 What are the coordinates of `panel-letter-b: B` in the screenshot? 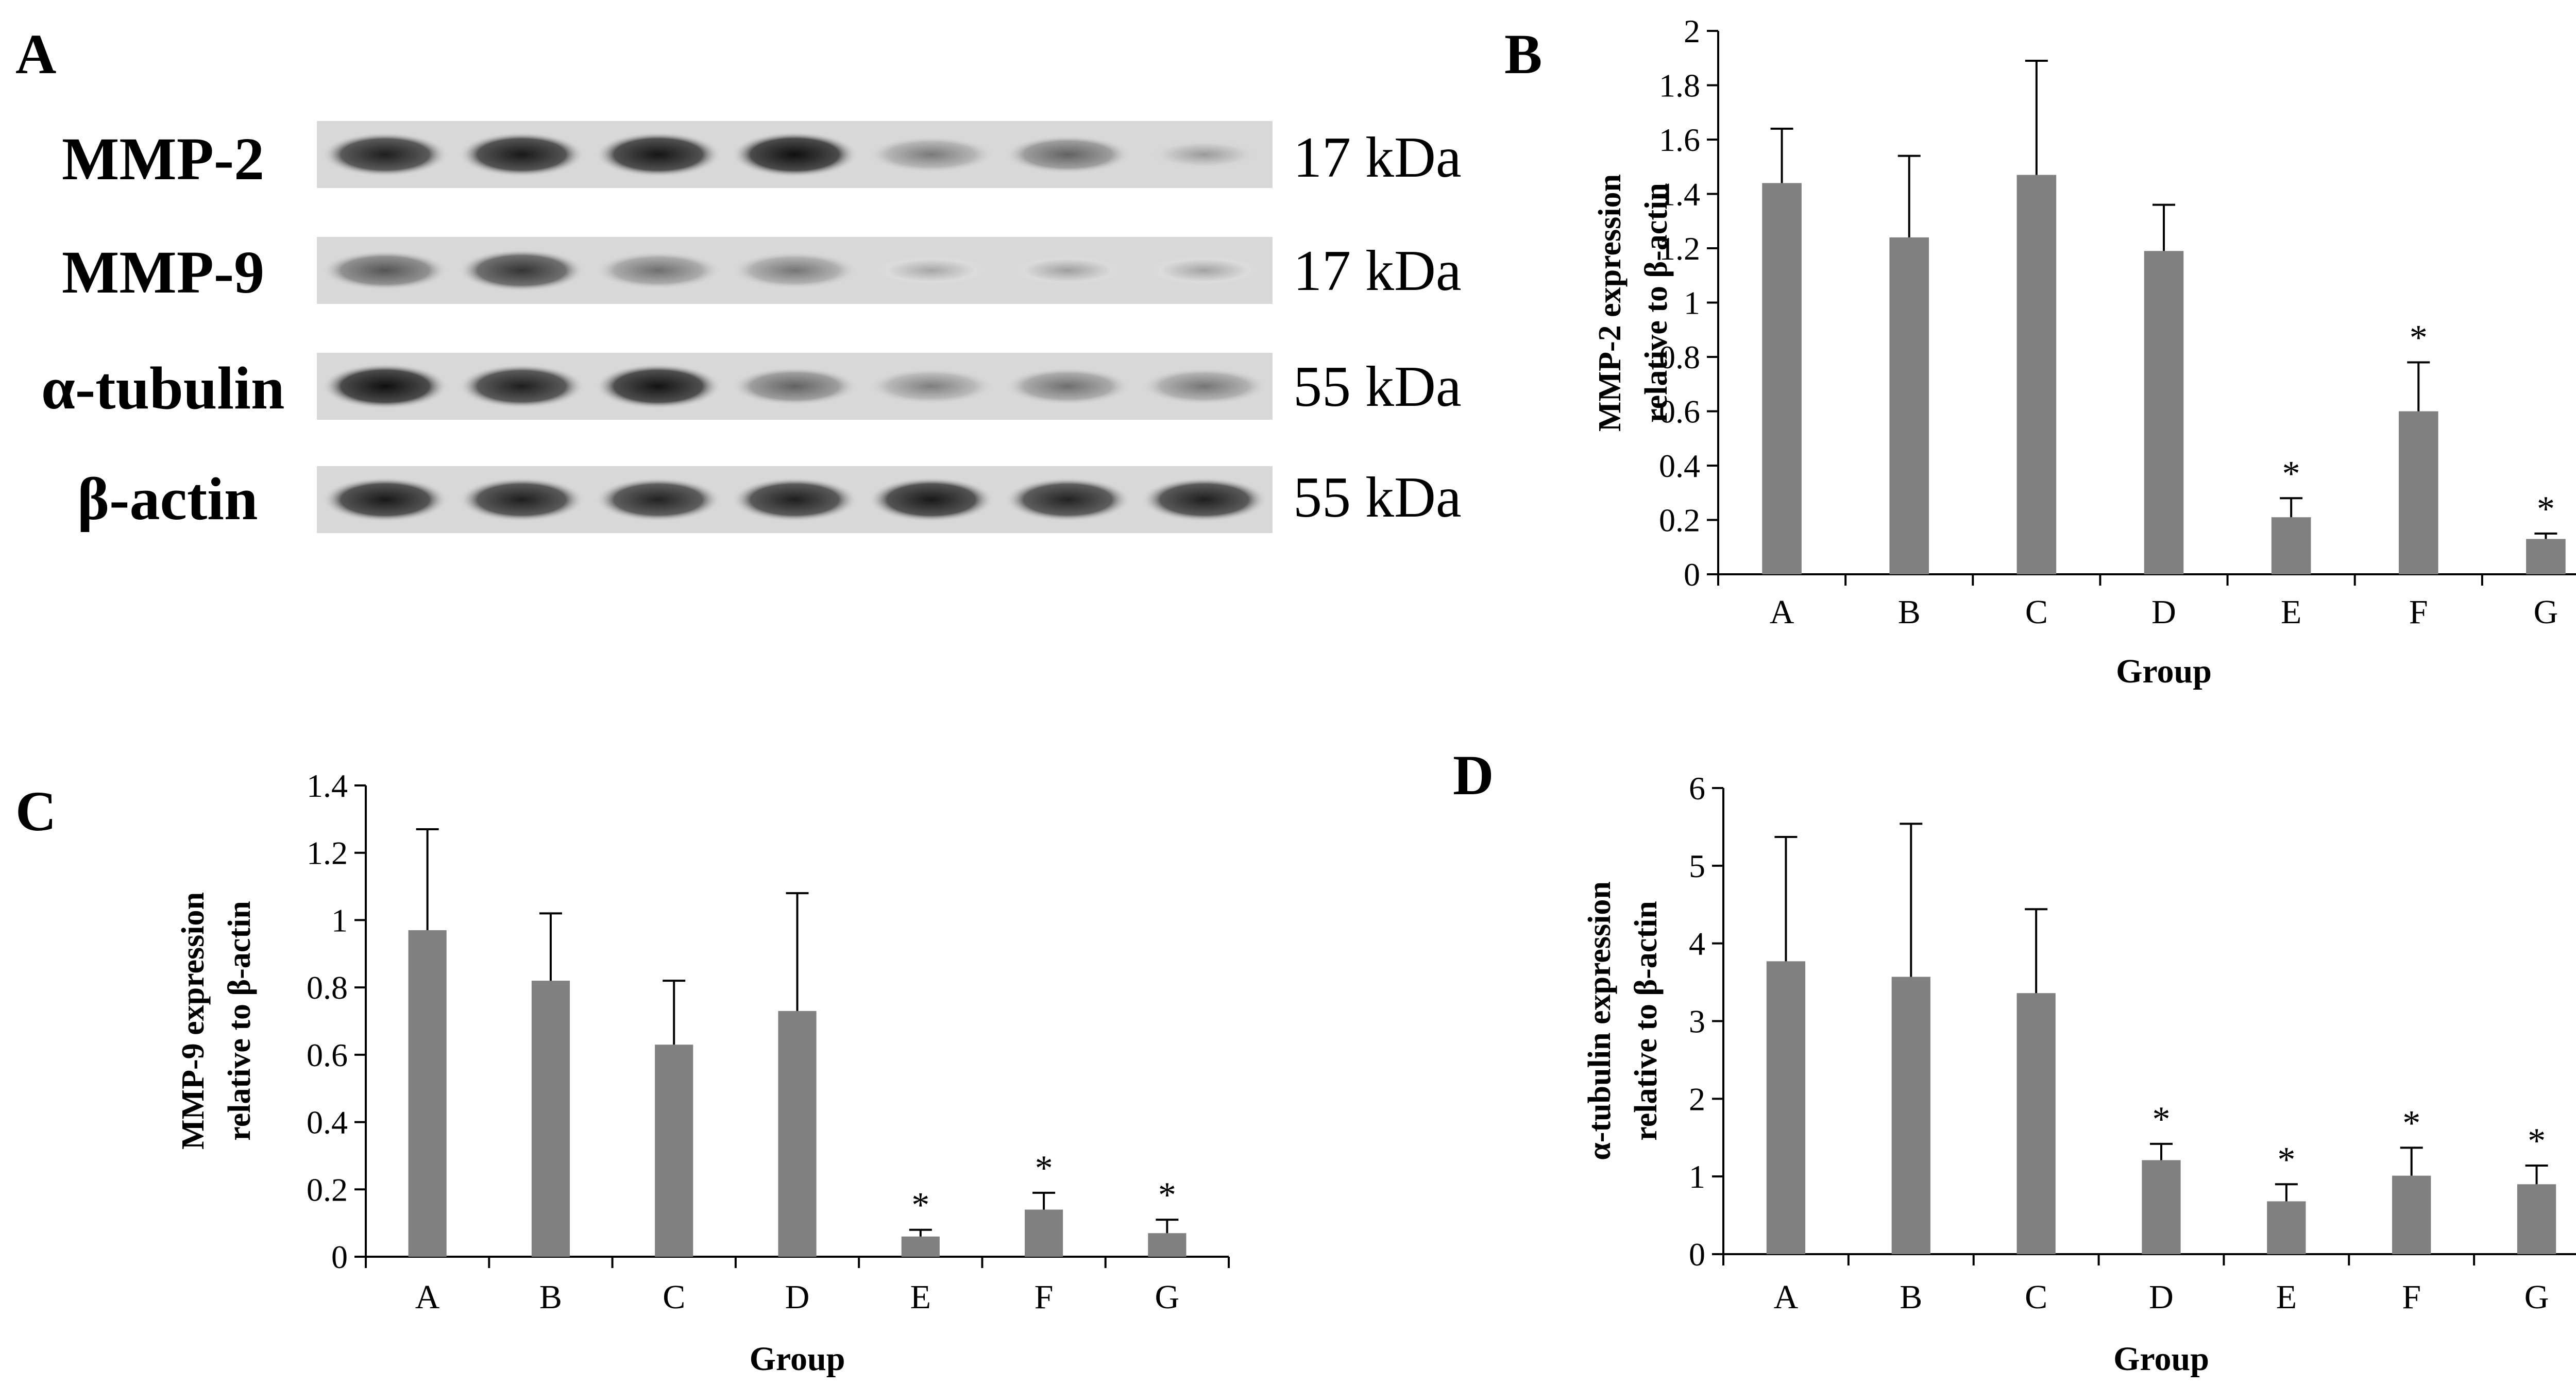 It's located at (1523, 54).